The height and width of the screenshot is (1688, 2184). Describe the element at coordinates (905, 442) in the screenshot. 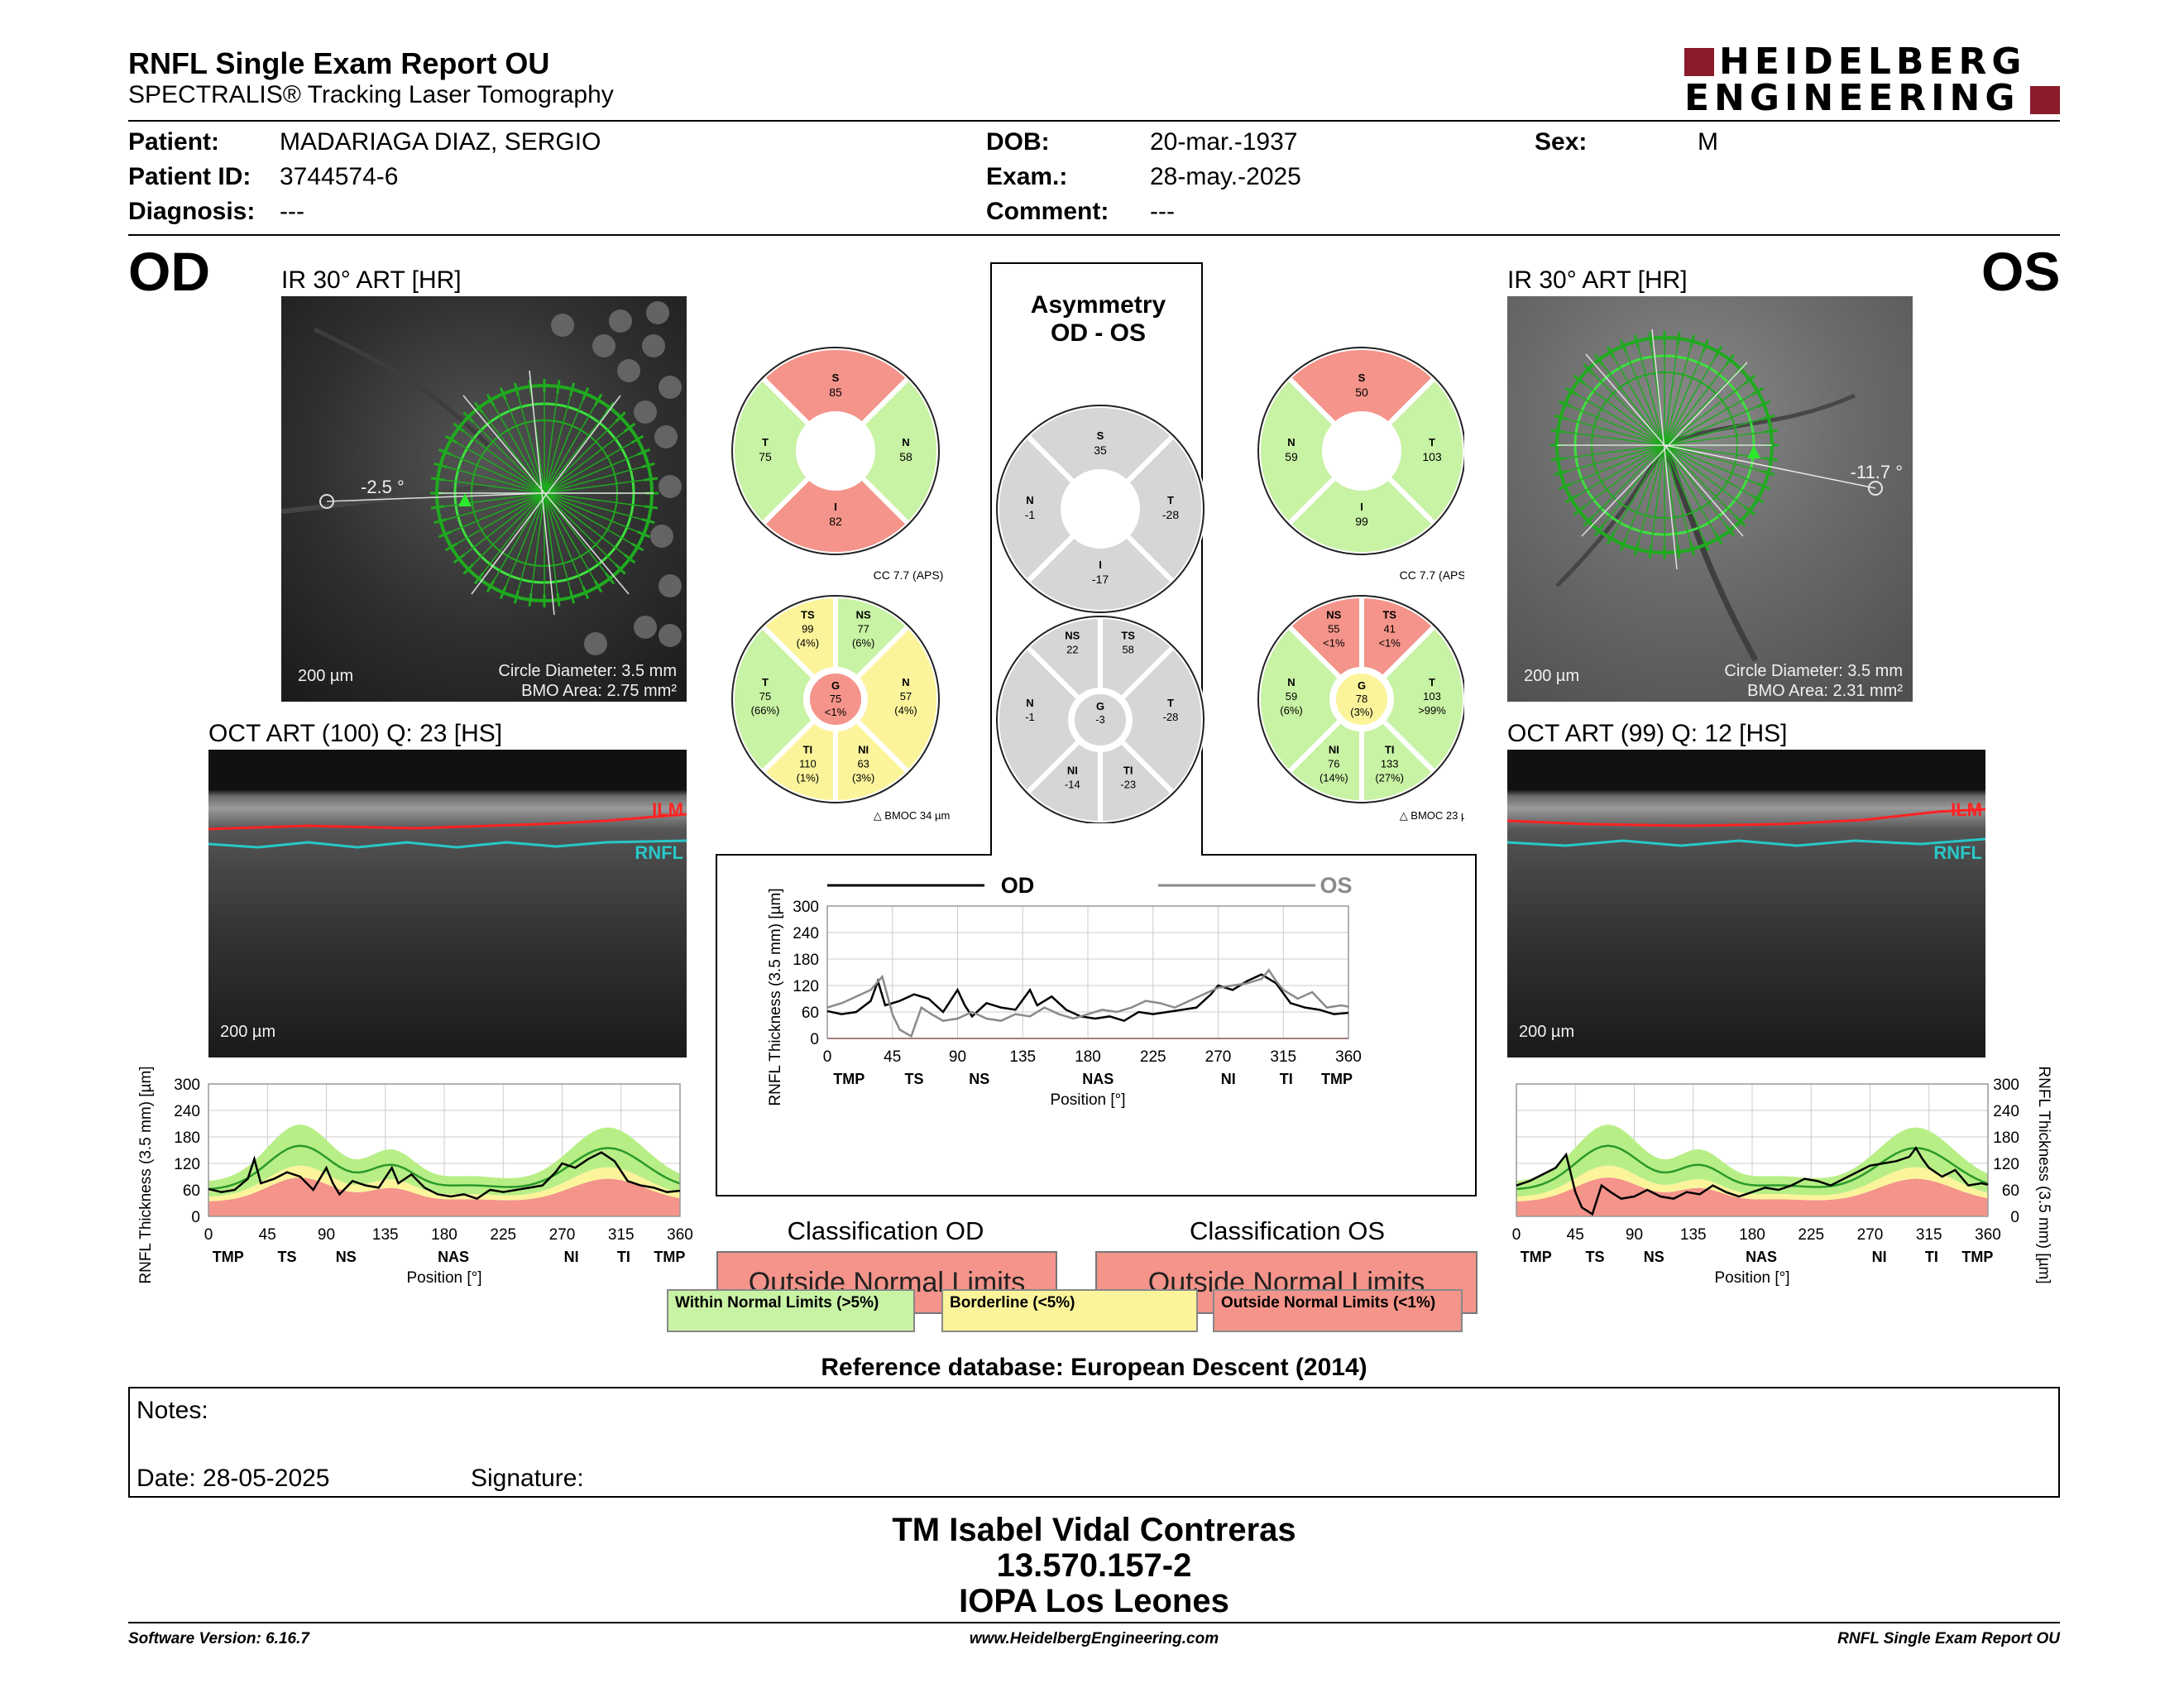

I see `od-label-n: N` at that location.